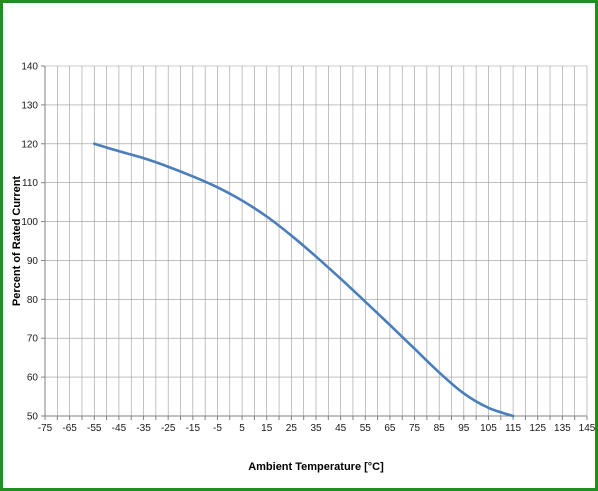 The height and width of the screenshot is (491, 598). What do you see at coordinates (316, 467) in the screenshot?
I see `x-axis-title: Ambient Temperature [°C]` at bounding box center [316, 467].